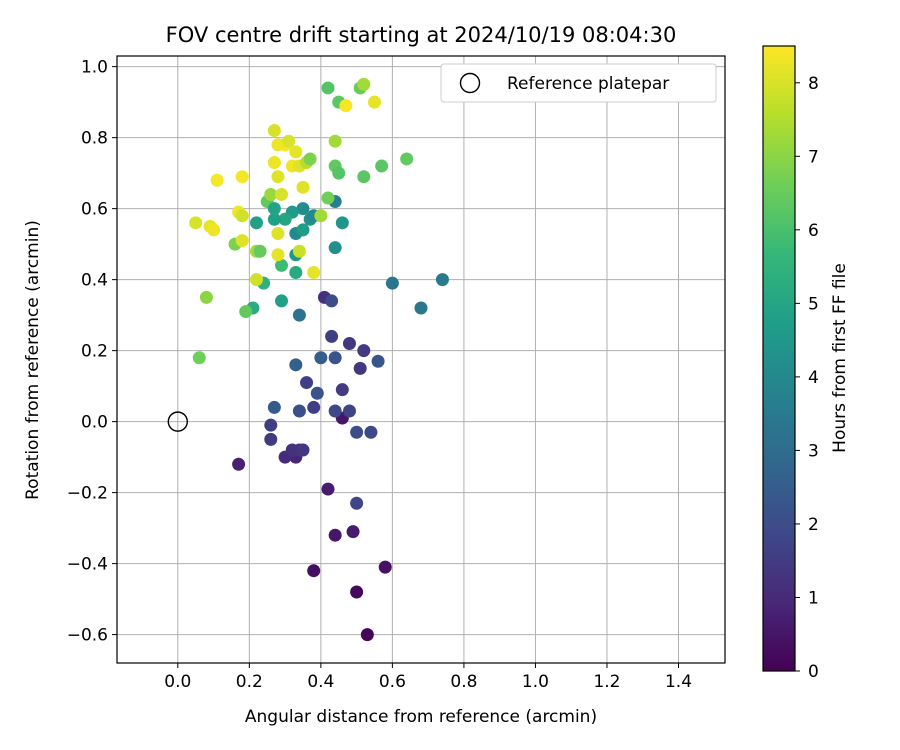  I want to click on x-axis-title: Angular distance from reference (arcmin), so click(421, 717).